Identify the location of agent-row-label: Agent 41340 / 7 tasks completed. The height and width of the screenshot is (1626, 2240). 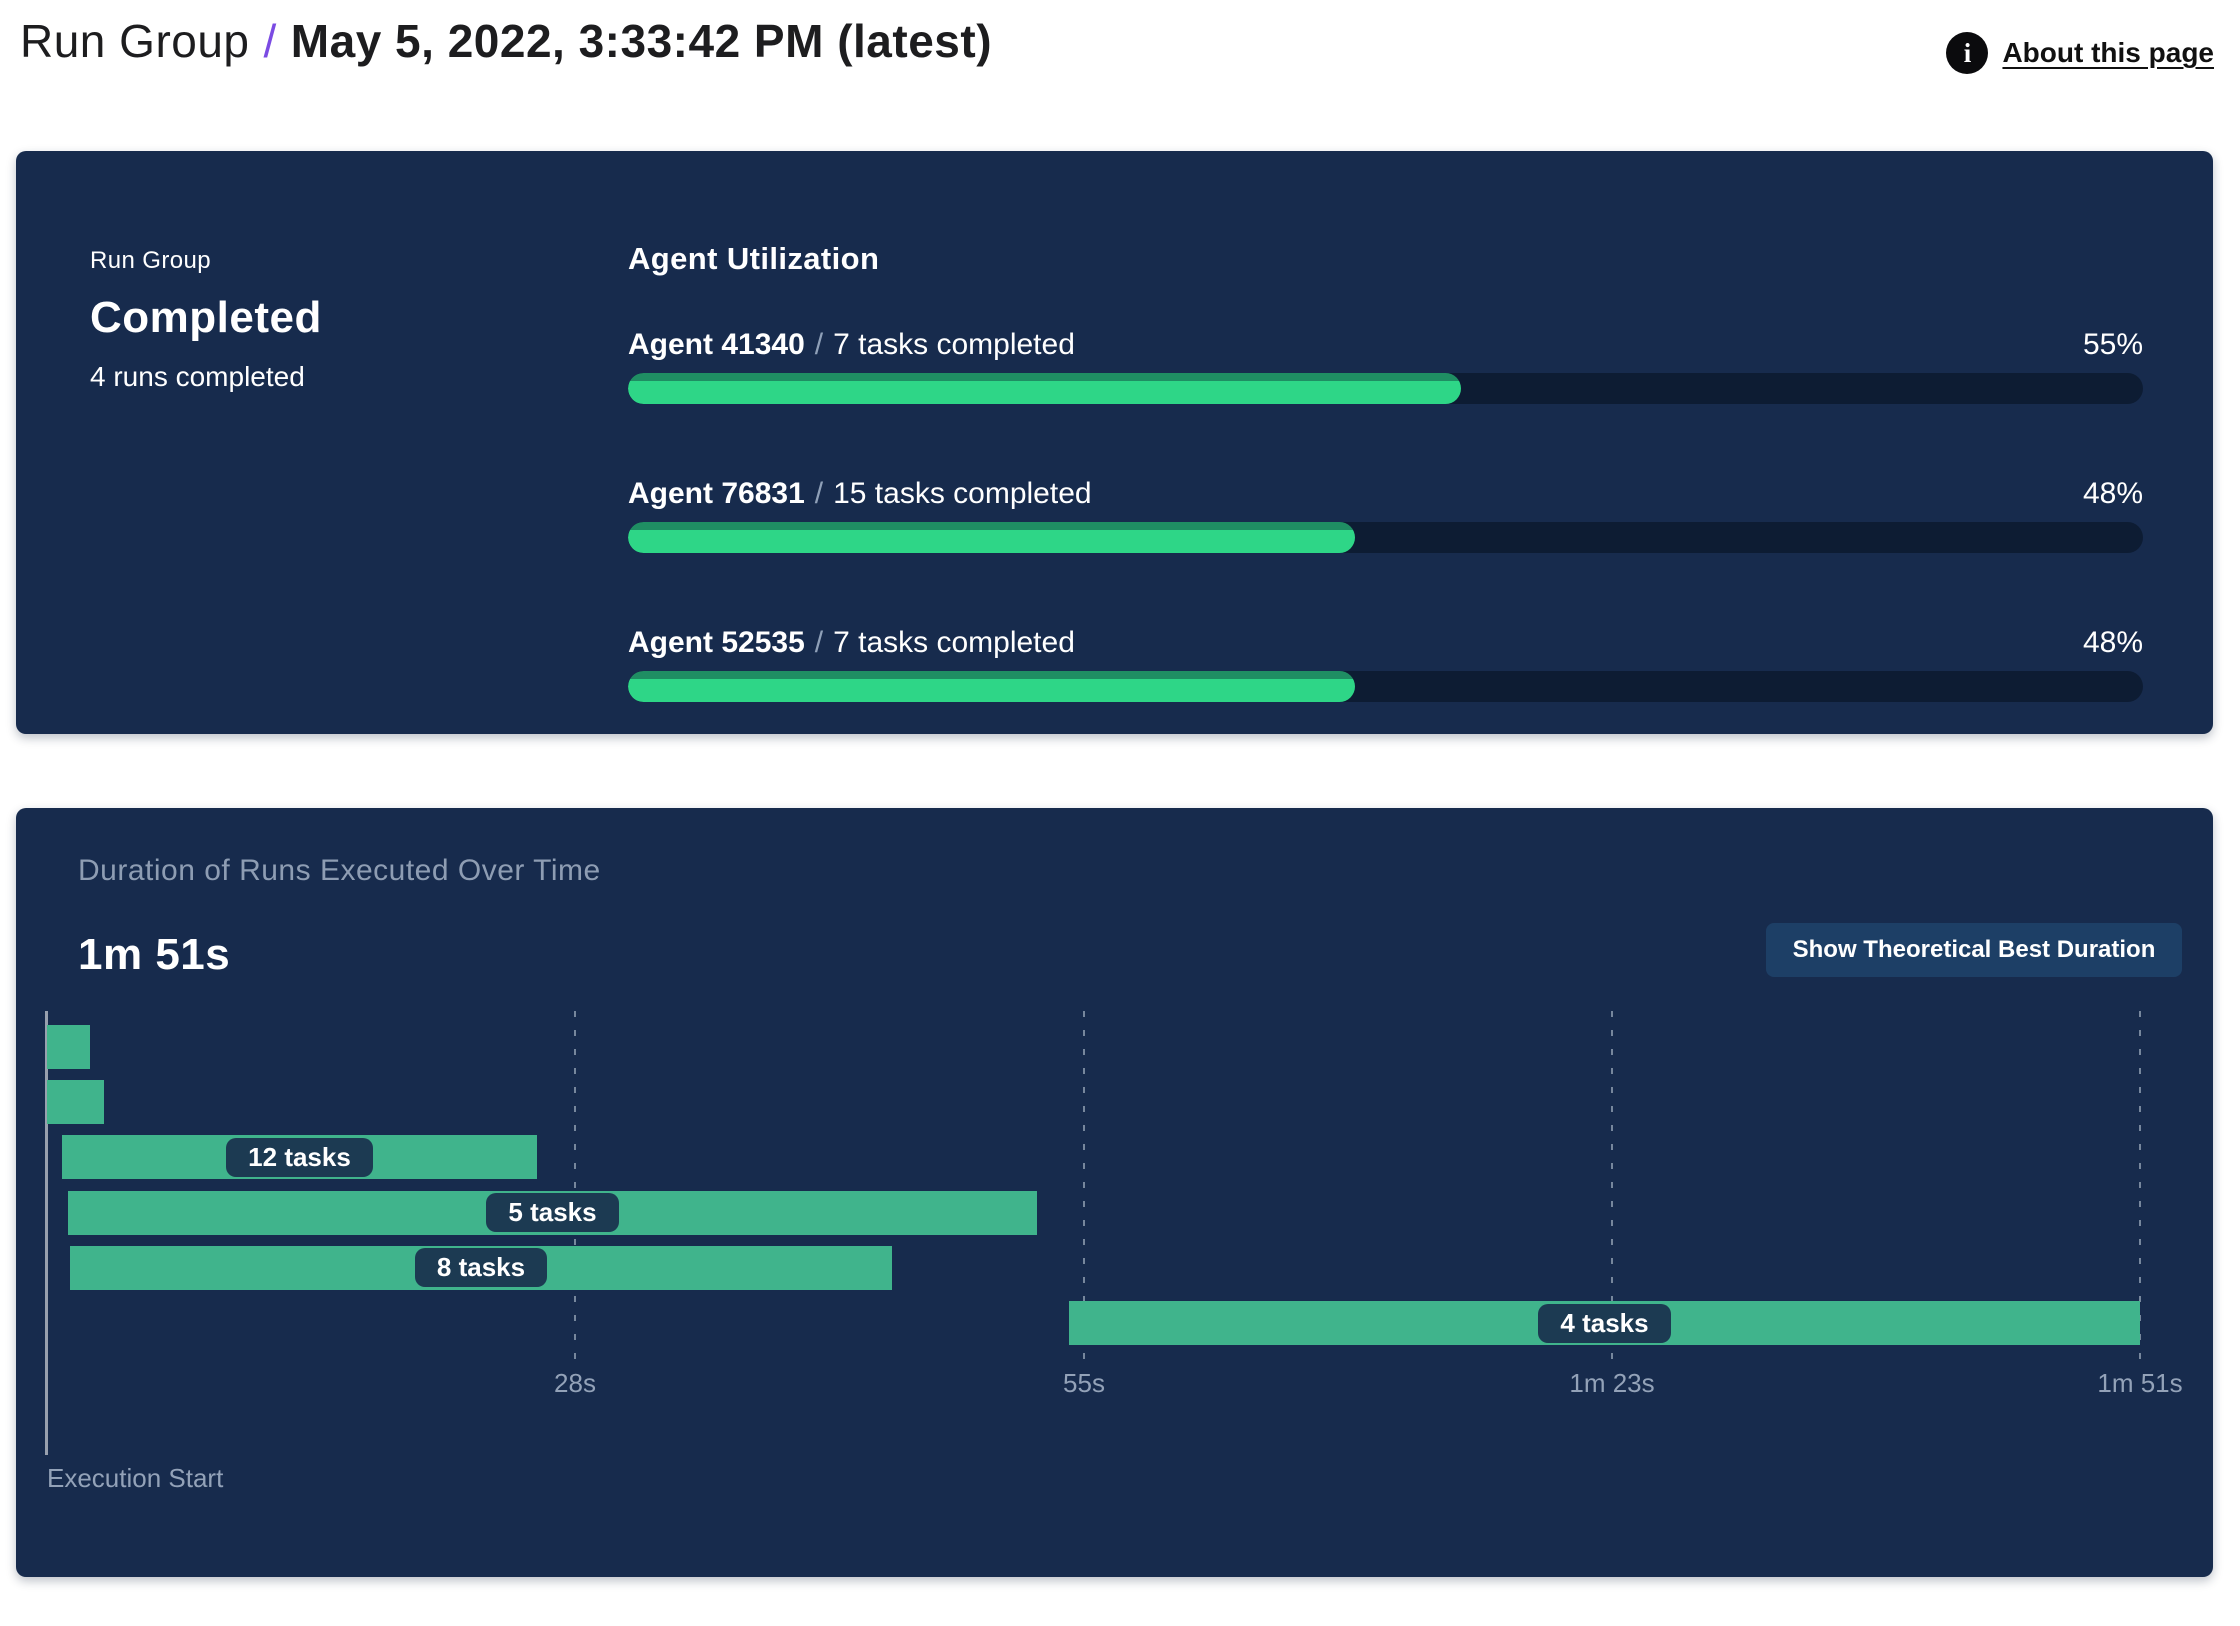
(851, 345).